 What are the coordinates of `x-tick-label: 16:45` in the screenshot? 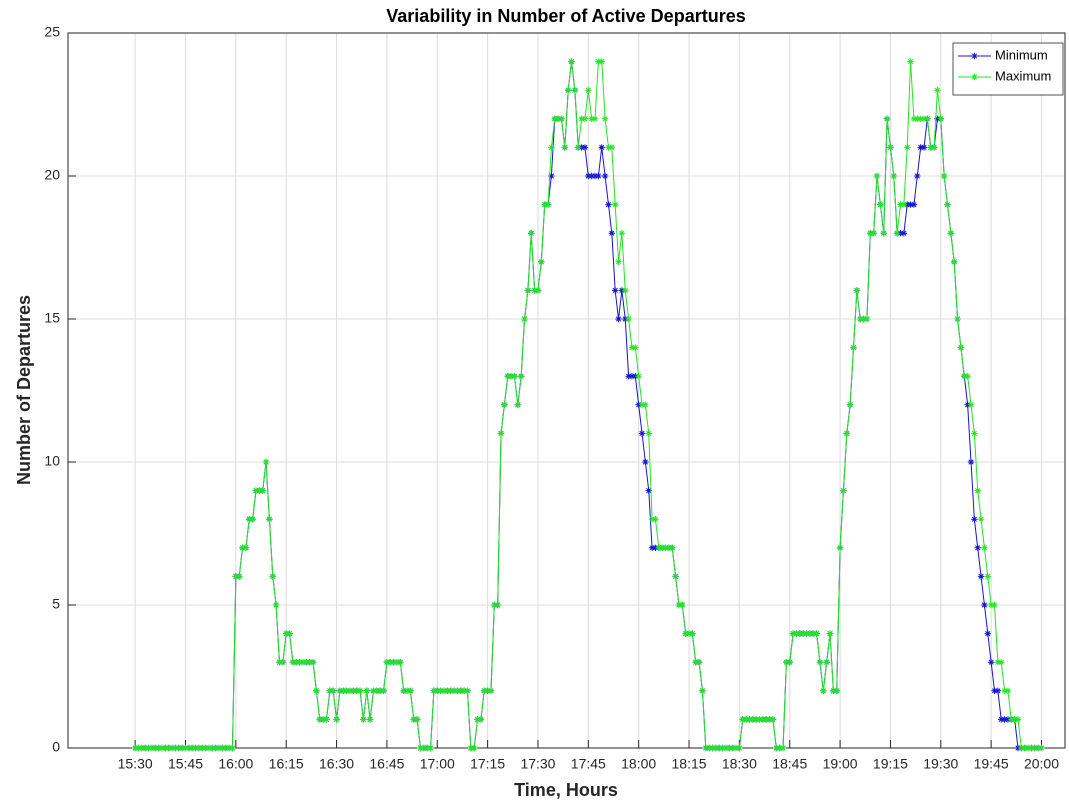 It's located at (386, 764).